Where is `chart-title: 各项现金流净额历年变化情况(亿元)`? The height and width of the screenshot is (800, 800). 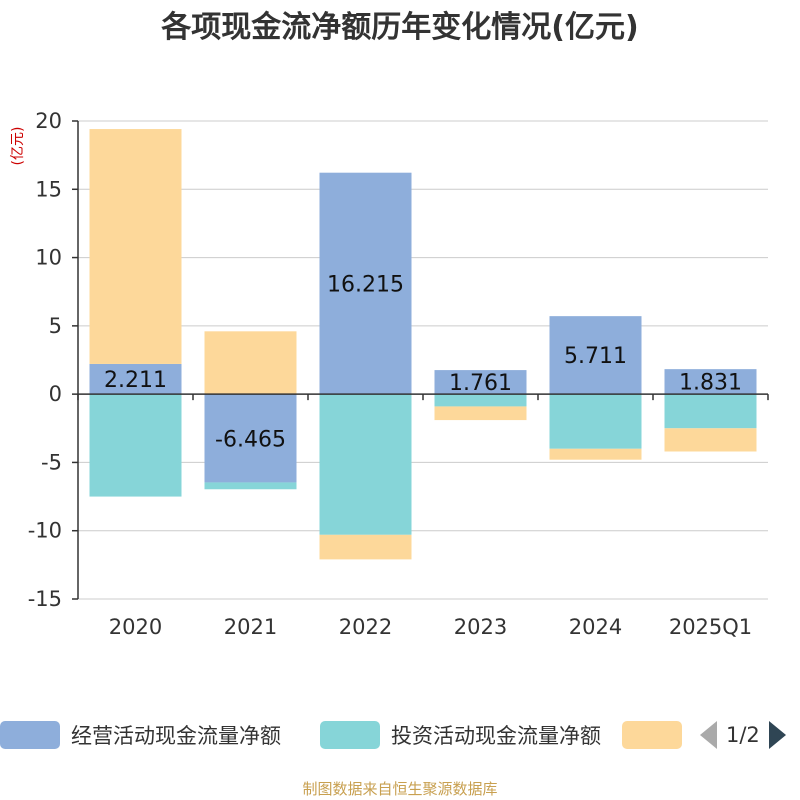
chart-title: 各项现金流净额历年变化情况(亿元) is located at coordinates (400, 27).